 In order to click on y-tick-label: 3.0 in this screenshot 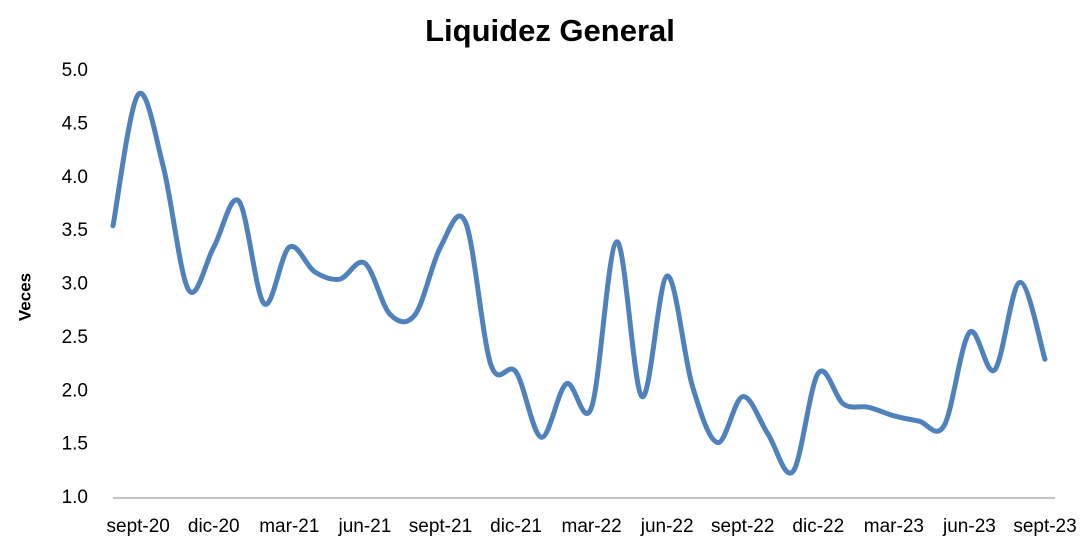, I will do `click(75, 284)`.